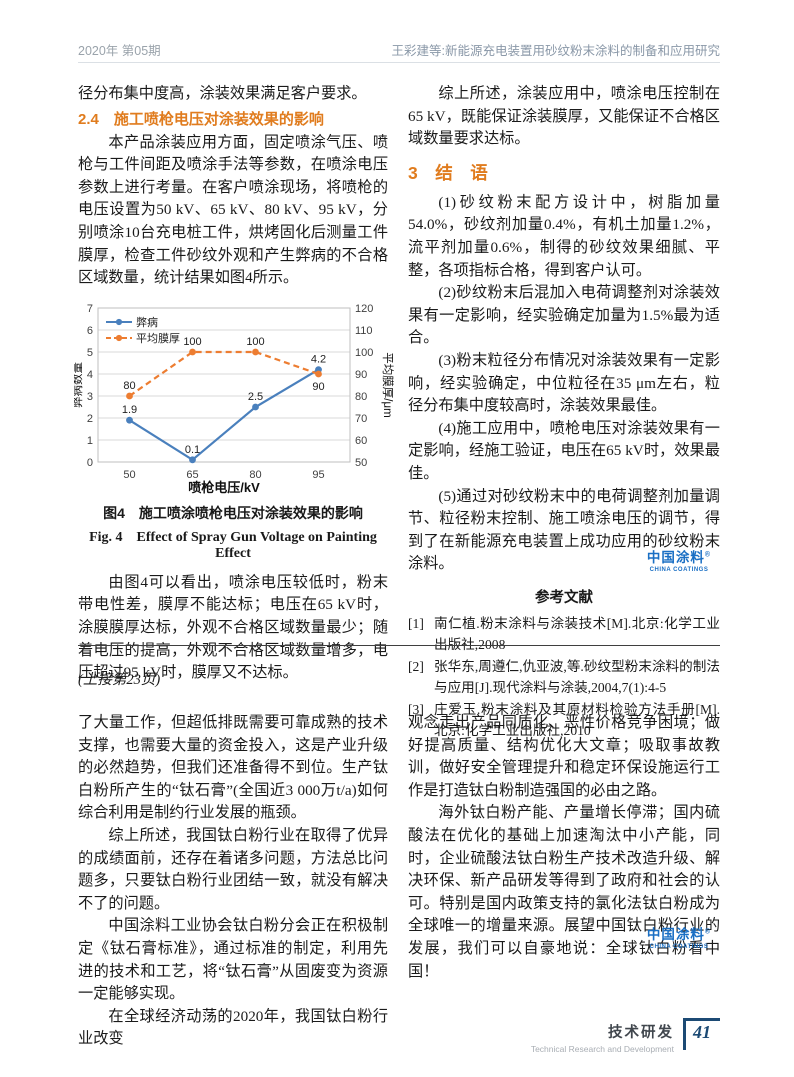 This screenshot has height=1077, width=794. I want to click on paragraph-titanium-4: 在全球经济动荡的2020年，我国钛白粉行业改变, so click(233, 1027).